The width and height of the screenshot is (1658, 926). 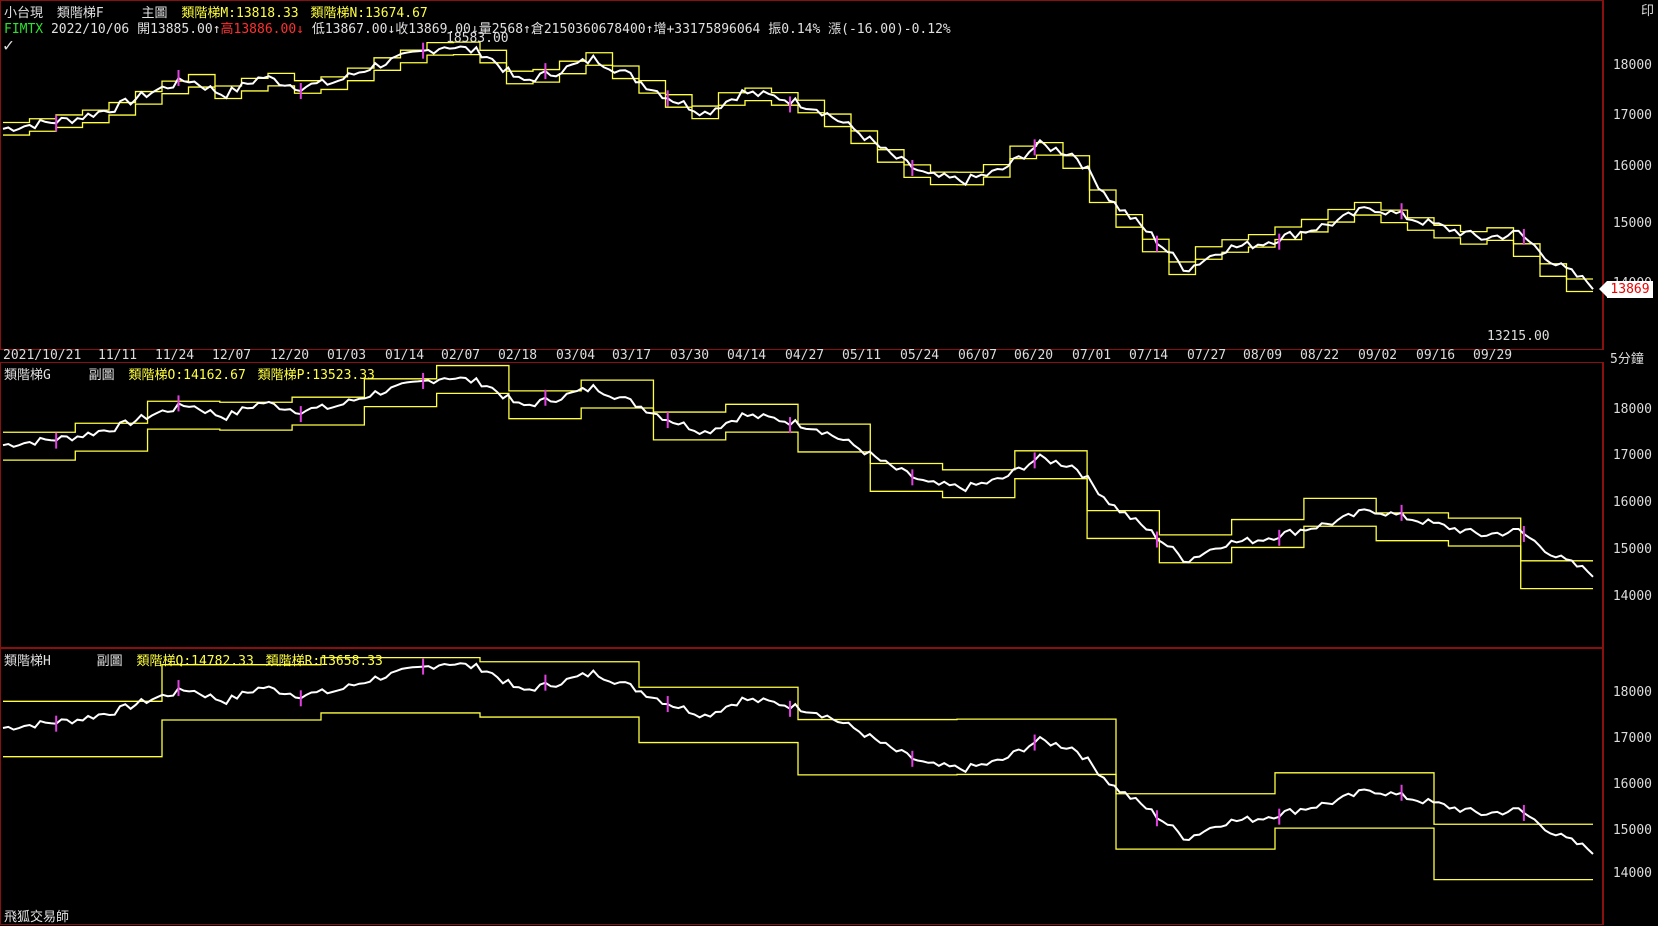 I want to click on date-tick: 11/24, so click(x=175, y=355).